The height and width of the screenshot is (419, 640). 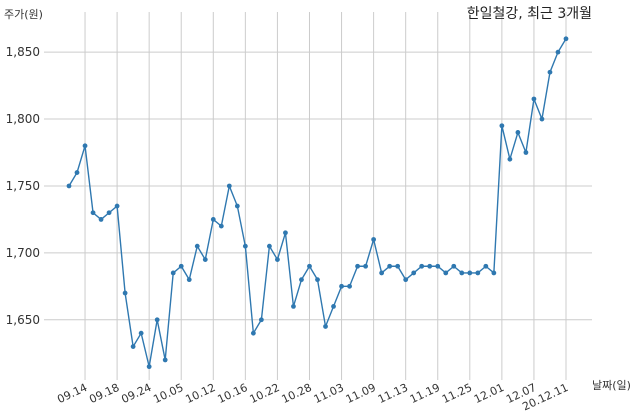 What do you see at coordinates (136, 393) in the screenshot?
I see `x-tick-label: 09.24` at bounding box center [136, 393].